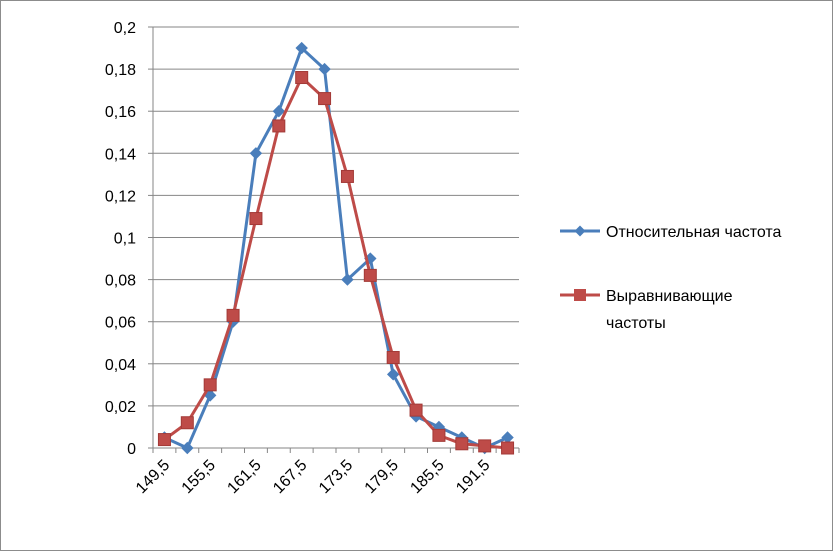  What do you see at coordinates (336, 477) in the screenshot?
I see `x-tick-label: 173,5` at bounding box center [336, 477].